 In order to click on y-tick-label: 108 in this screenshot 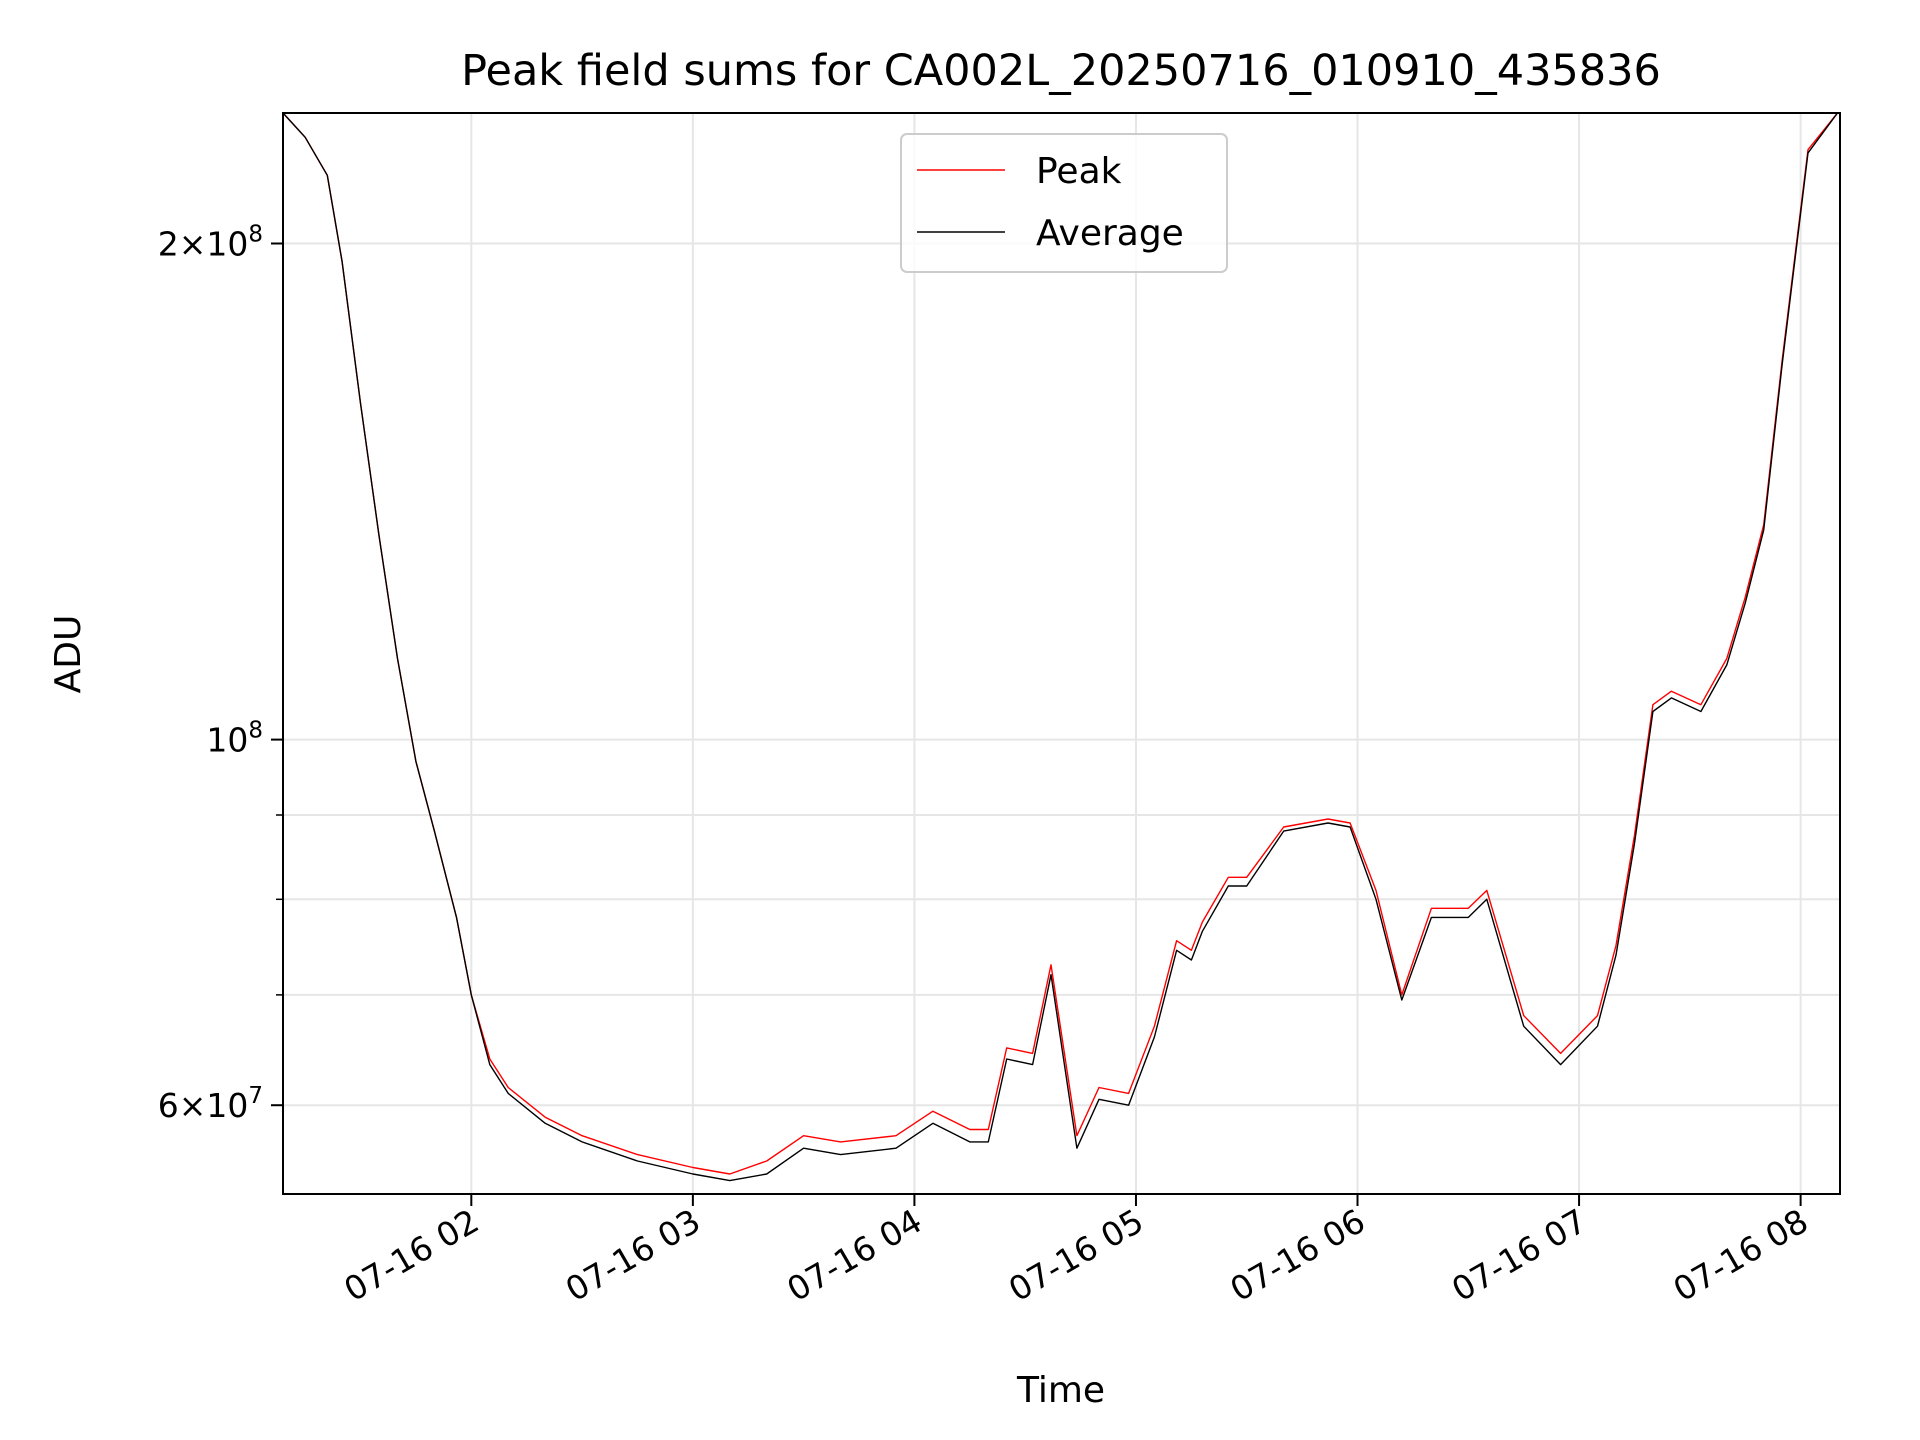, I will do `click(234, 739)`.